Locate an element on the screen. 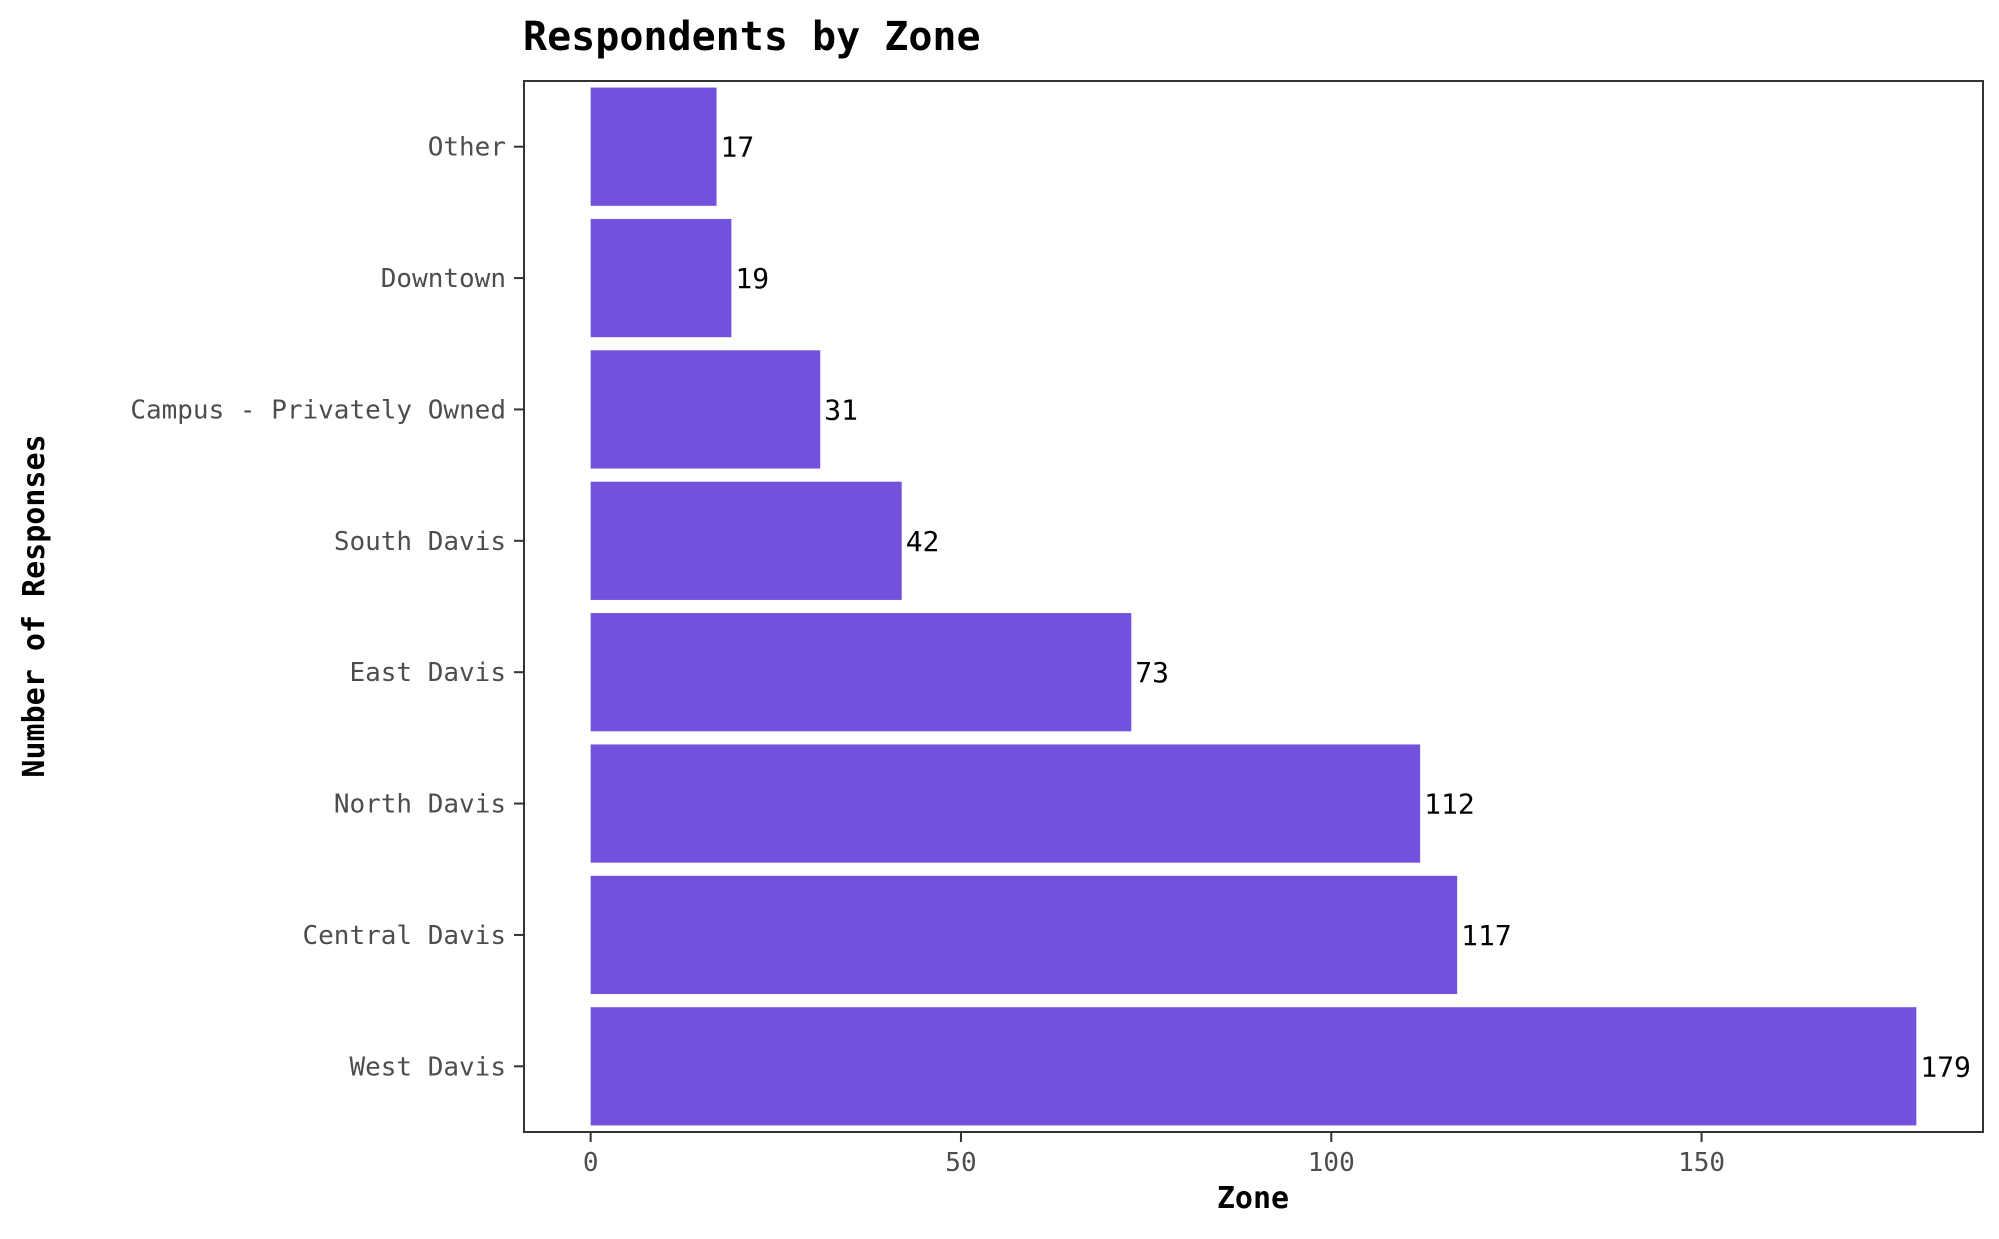  x-axis-title: Zone is located at coordinates (1253, 1198).